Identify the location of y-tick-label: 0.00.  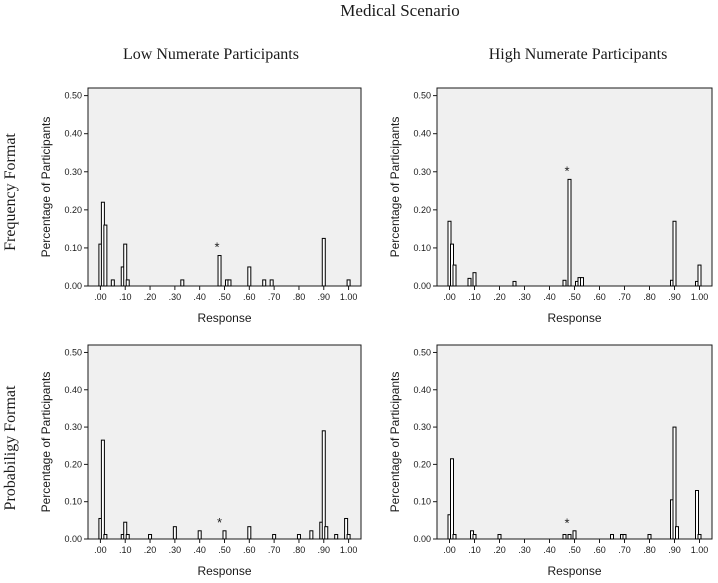
(73, 286).